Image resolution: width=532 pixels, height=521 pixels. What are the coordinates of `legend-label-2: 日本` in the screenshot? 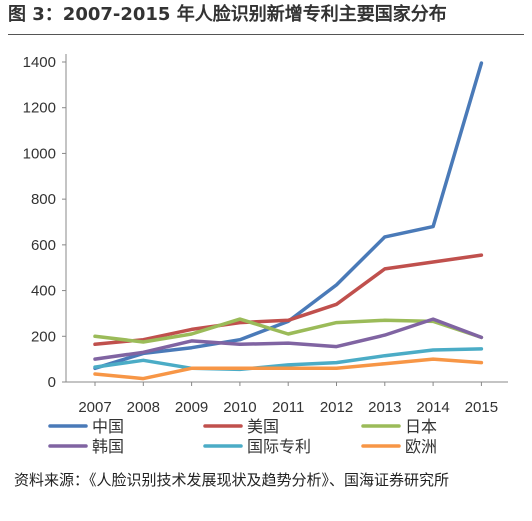 It's located at (421, 426).